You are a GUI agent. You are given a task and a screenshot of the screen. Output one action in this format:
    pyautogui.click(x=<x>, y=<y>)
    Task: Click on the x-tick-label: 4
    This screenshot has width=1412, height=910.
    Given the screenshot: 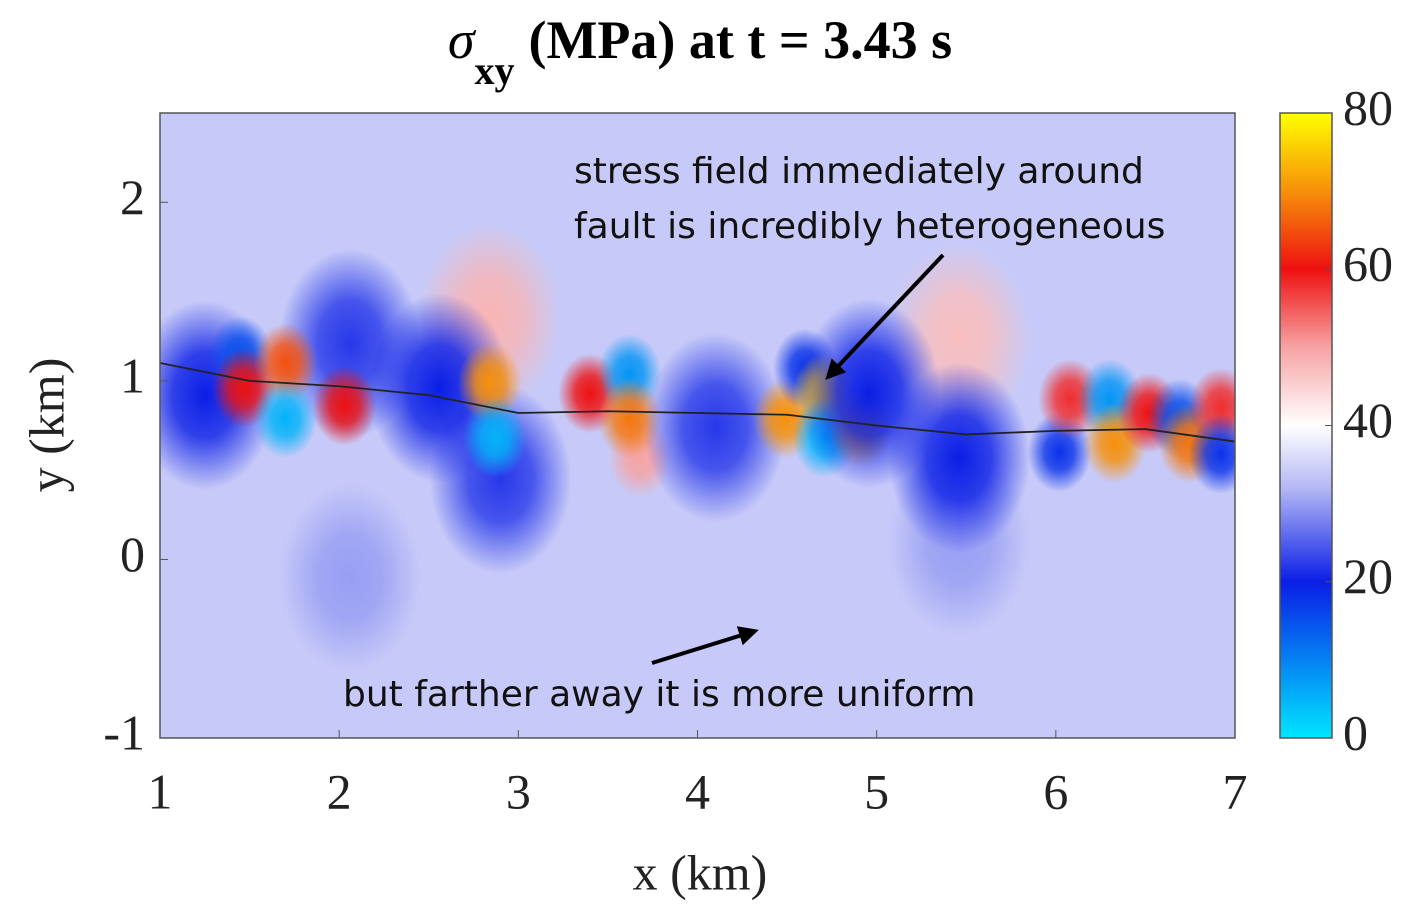 What is the action you would take?
    pyautogui.click(x=697, y=791)
    